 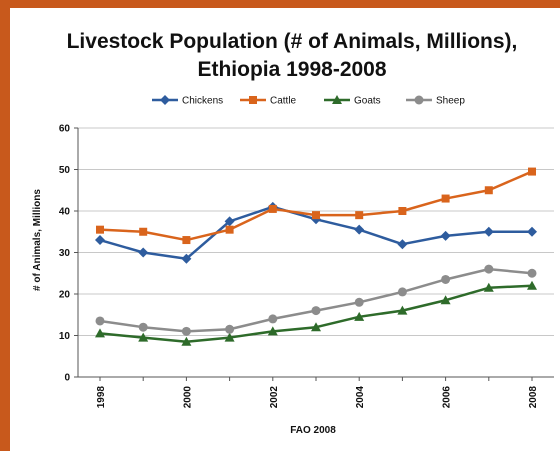 I want to click on legend-marker-cattle, so click(x=253, y=100).